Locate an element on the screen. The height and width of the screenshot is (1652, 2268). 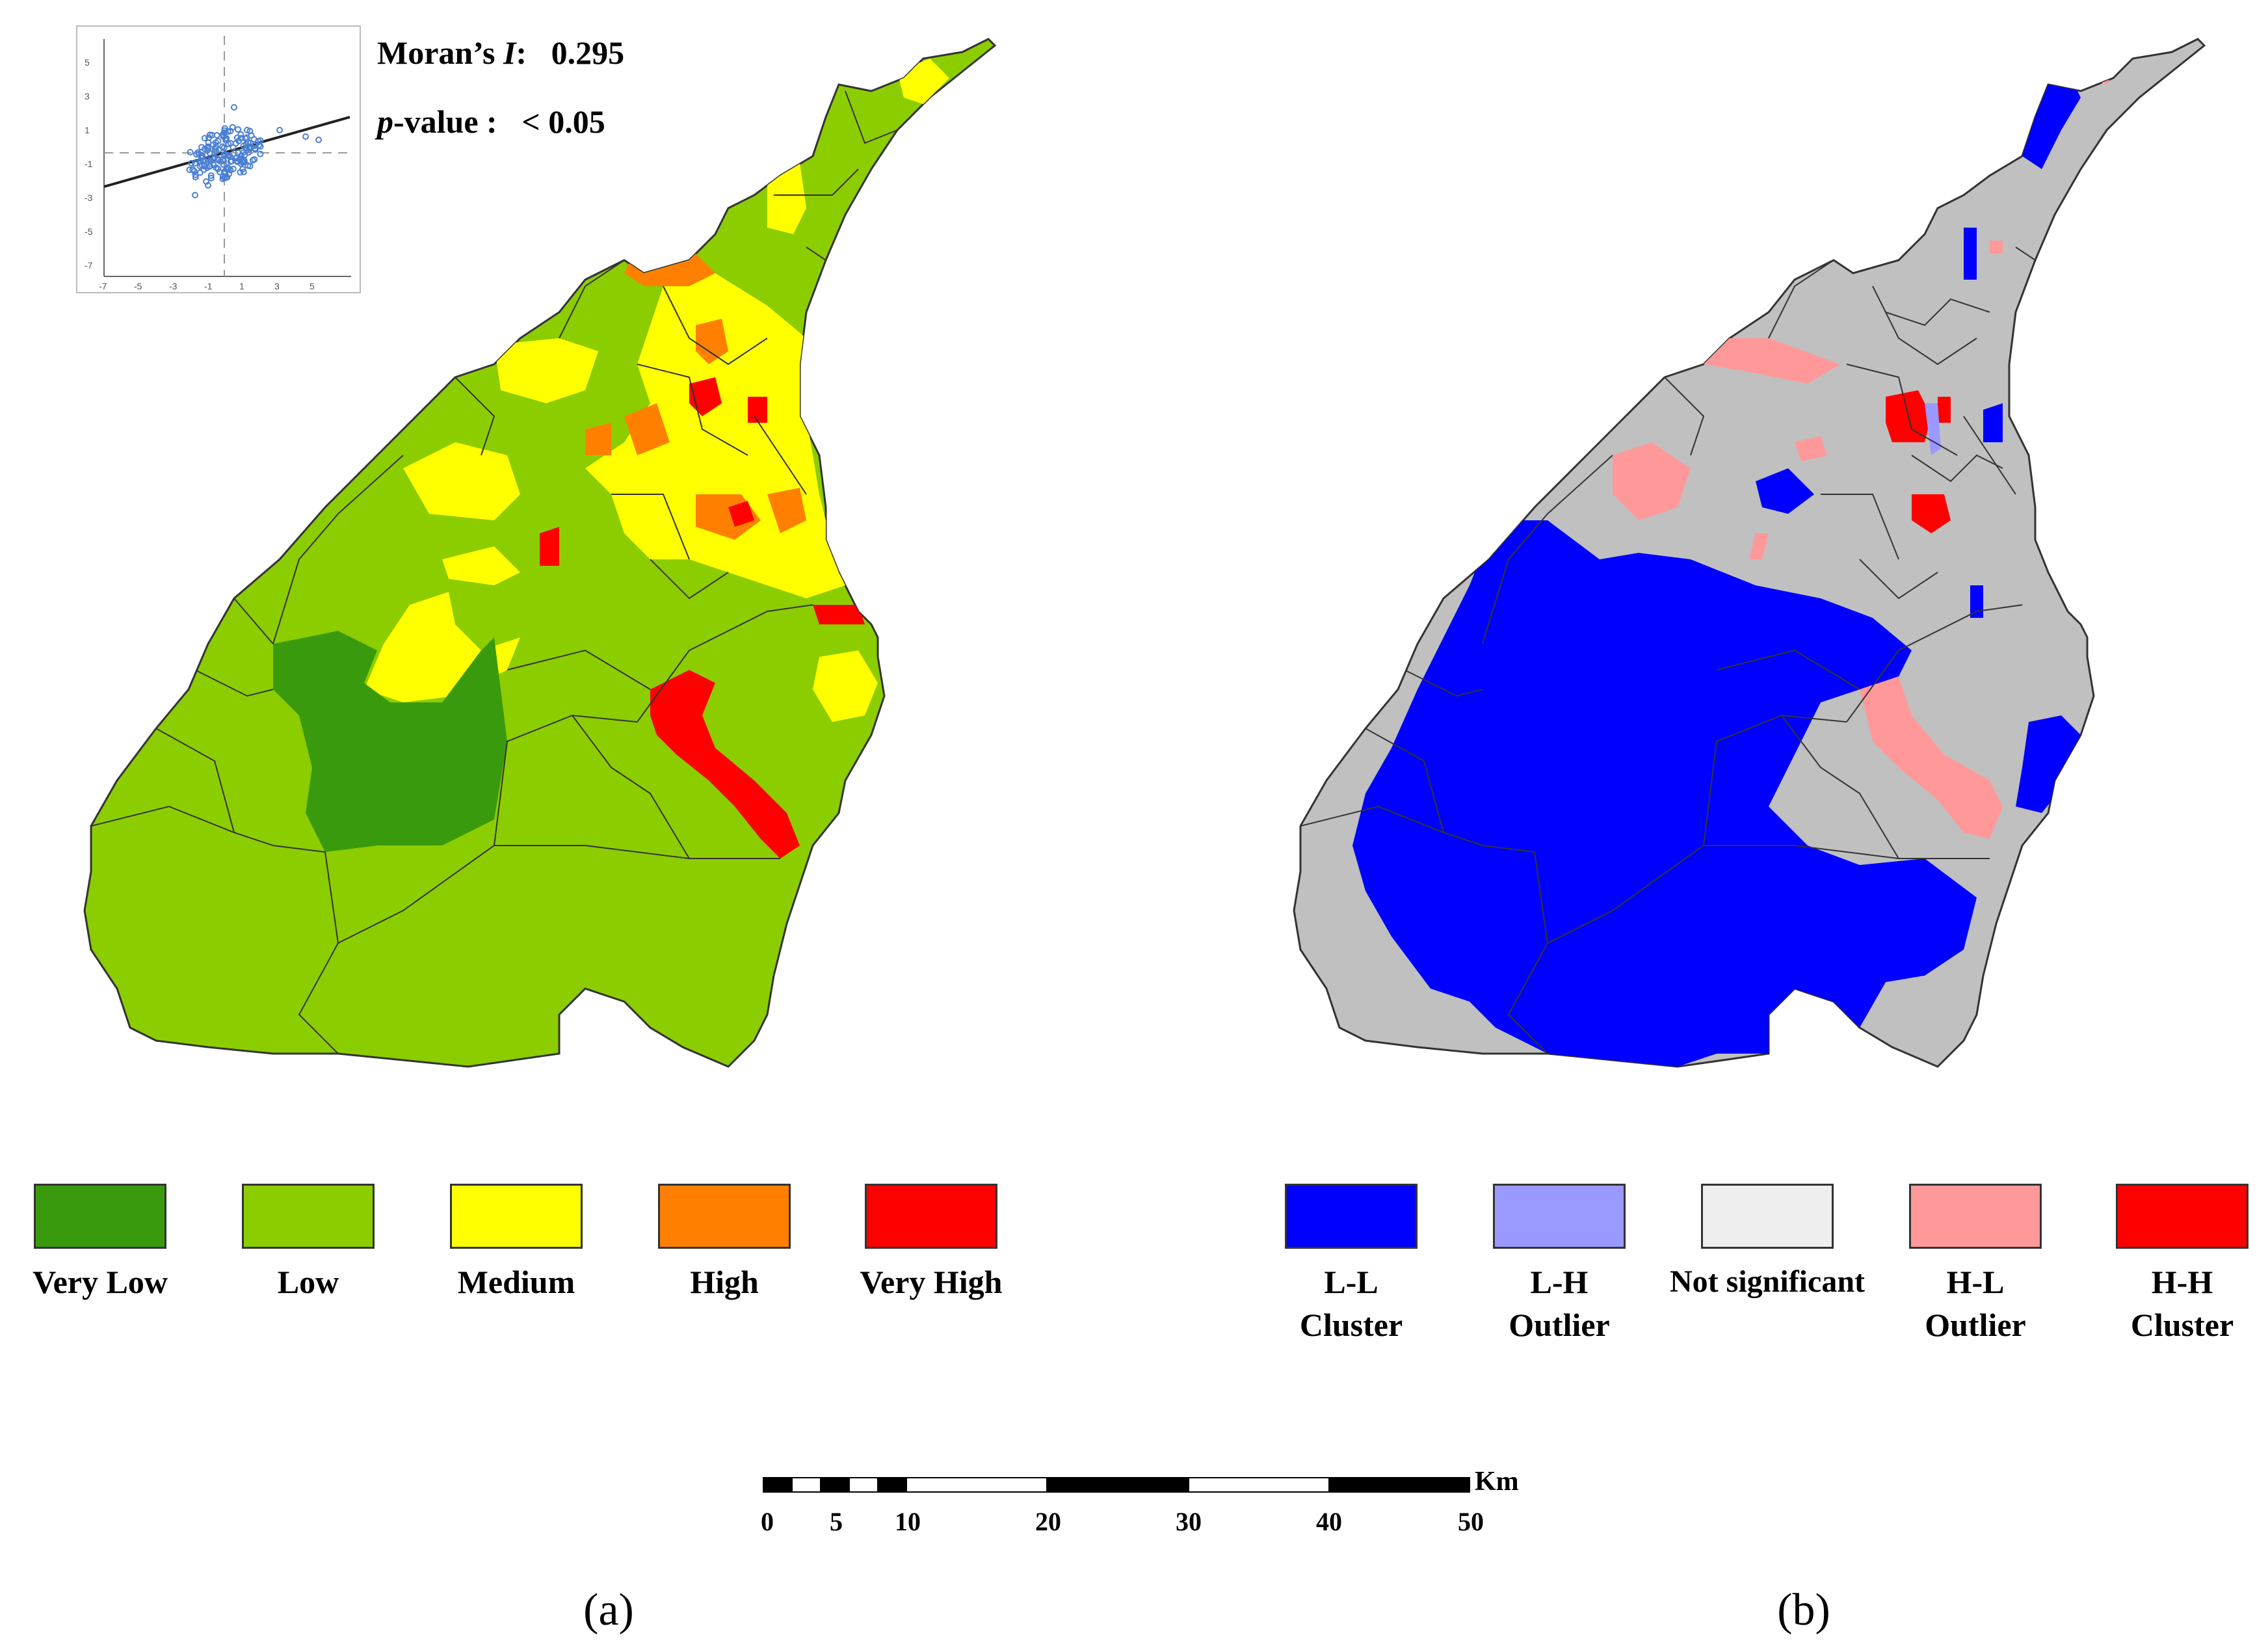
scatter-x-tick: 5 is located at coordinates (312, 286).